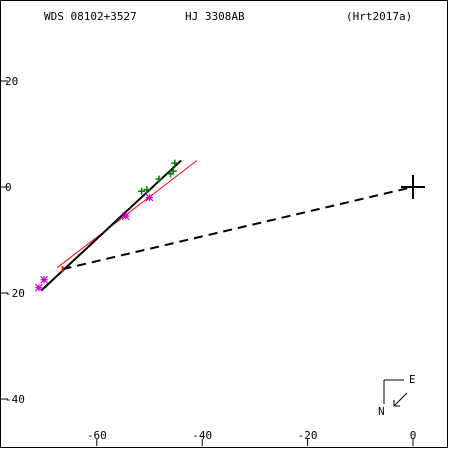 The height and width of the screenshot is (450, 450). I want to click on y-tick-label: 20, so click(11, 81).